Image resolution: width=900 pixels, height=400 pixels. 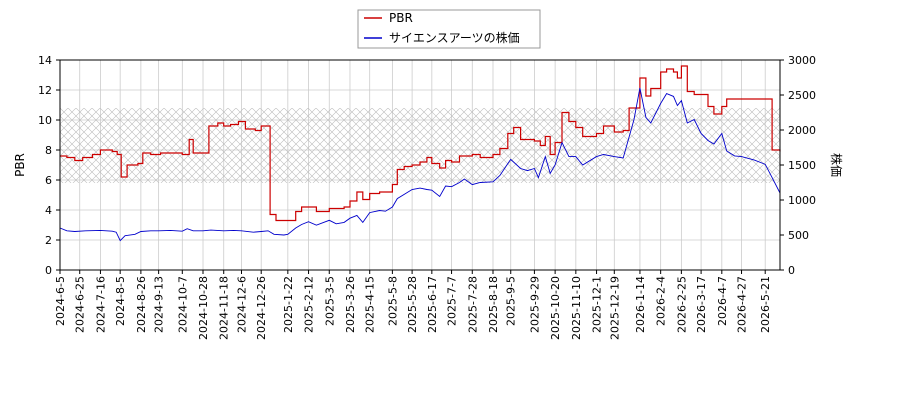 I want to click on left-tick-label: 4, so click(x=48, y=210).